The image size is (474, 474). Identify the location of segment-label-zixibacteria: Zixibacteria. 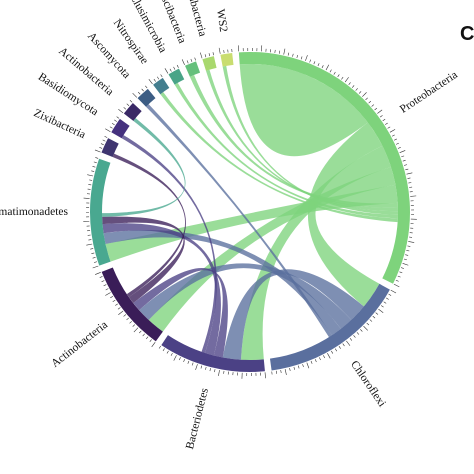
(60, 124).